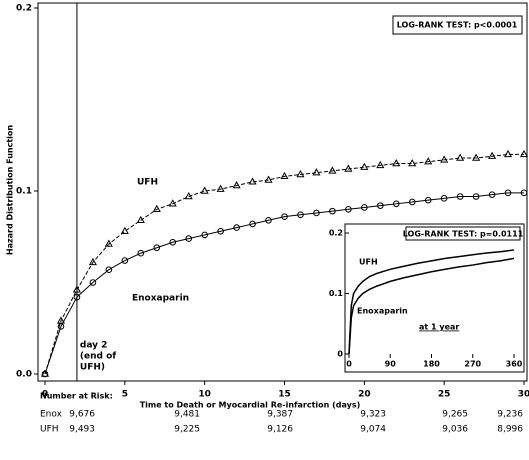  Describe the element at coordinates (455, 415) in the screenshot. I see `table-cell: 9,265` at that location.